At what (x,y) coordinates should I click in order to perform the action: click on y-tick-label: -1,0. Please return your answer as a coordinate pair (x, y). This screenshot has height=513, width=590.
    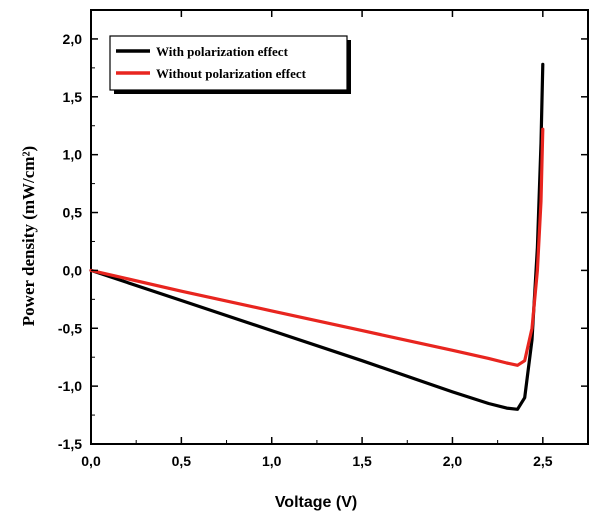
    Looking at the image, I should click on (70, 386).